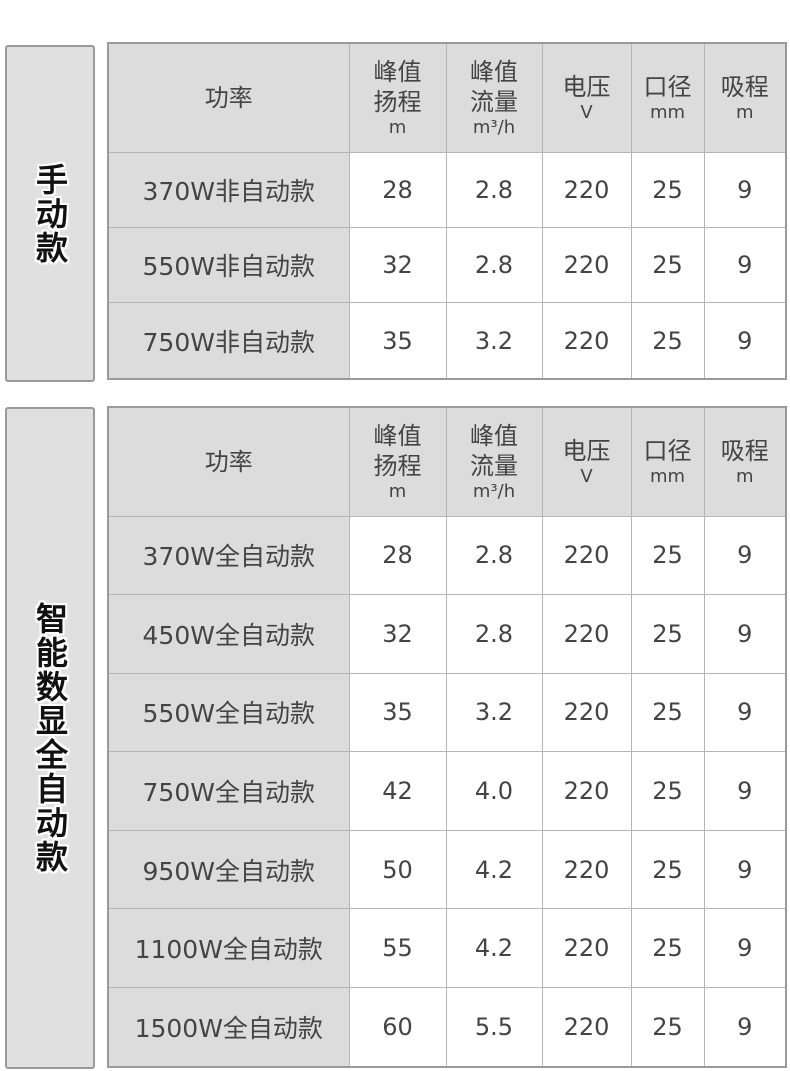 The image size is (790, 1071). I want to click on table-row: 550W全自动款 35 3.2 220 25 9, so click(447, 712).